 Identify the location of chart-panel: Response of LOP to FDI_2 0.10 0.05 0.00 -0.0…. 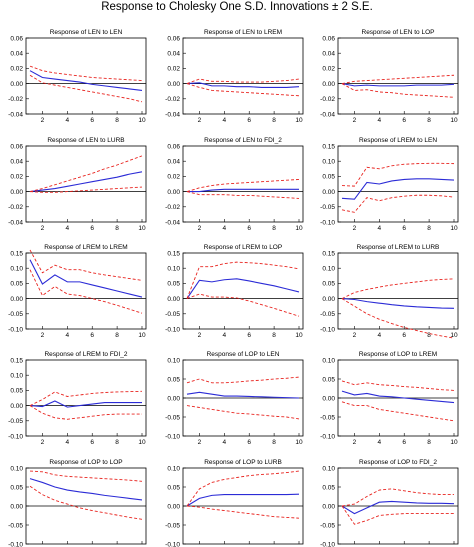
(389, 503).